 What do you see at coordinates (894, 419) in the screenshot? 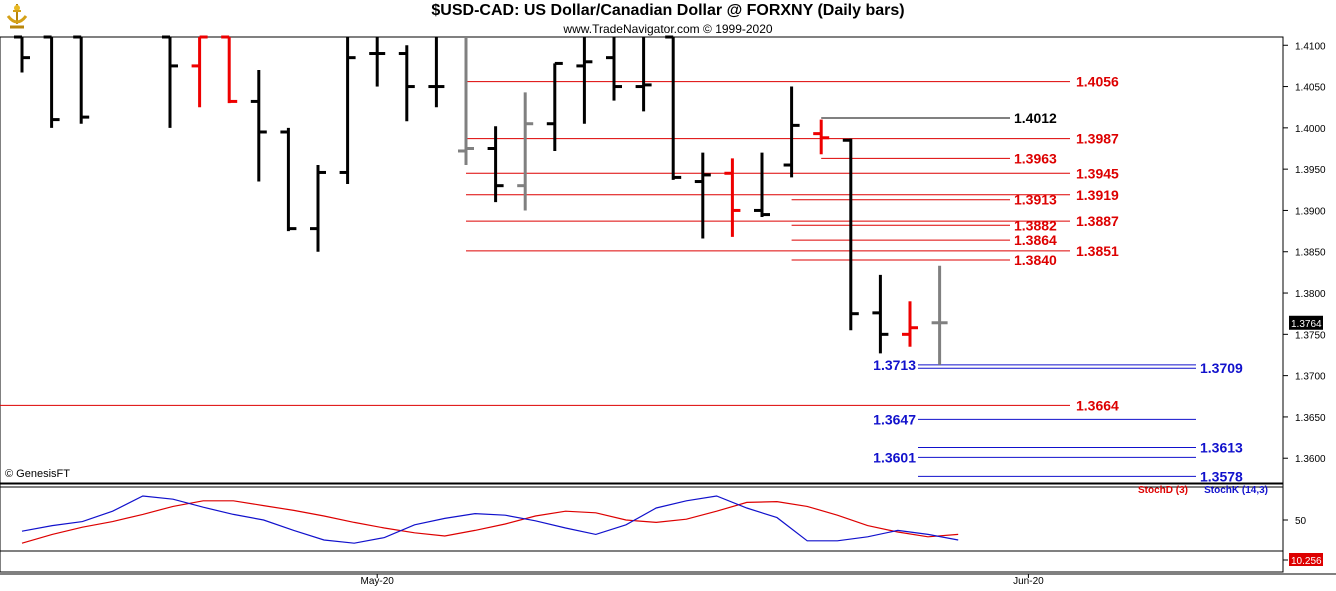
I see `level-label: 1.3647` at bounding box center [894, 419].